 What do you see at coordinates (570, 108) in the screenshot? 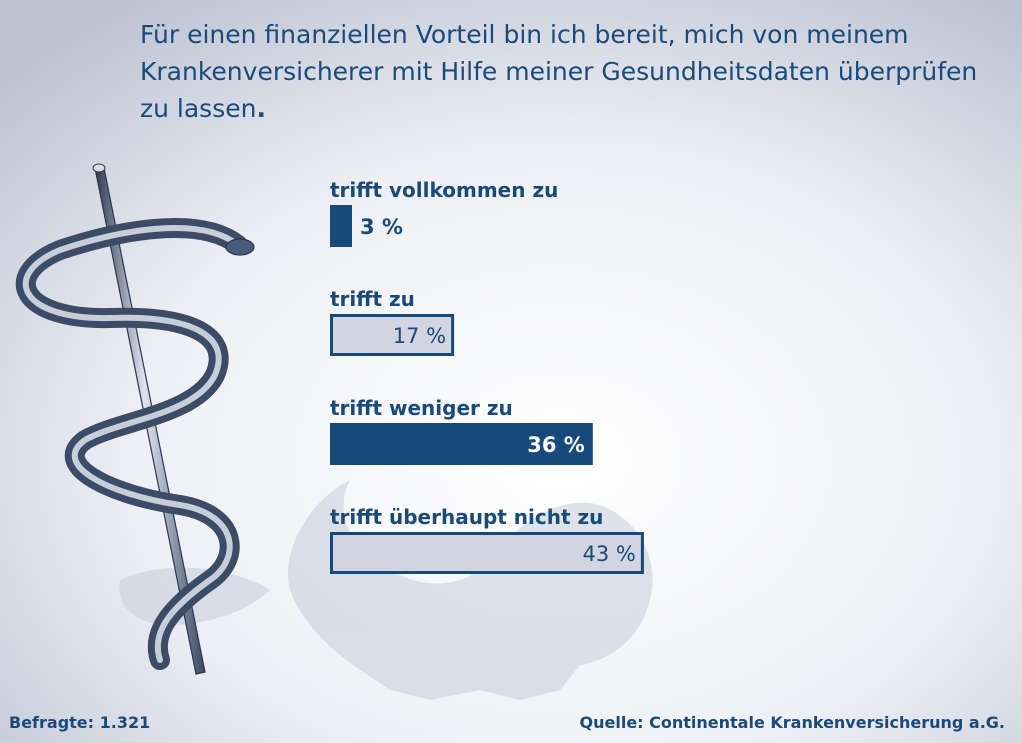
I see `title-line-3: zu lassen.` at bounding box center [570, 108].